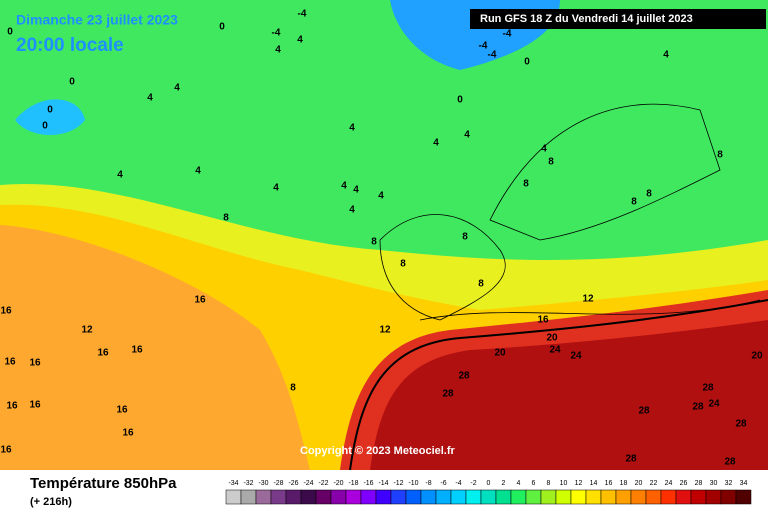 Image resolution: width=768 pixels, height=517 pixels. What do you see at coordinates (398, 483) in the screenshot?
I see `legend-label: -12` at bounding box center [398, 483].